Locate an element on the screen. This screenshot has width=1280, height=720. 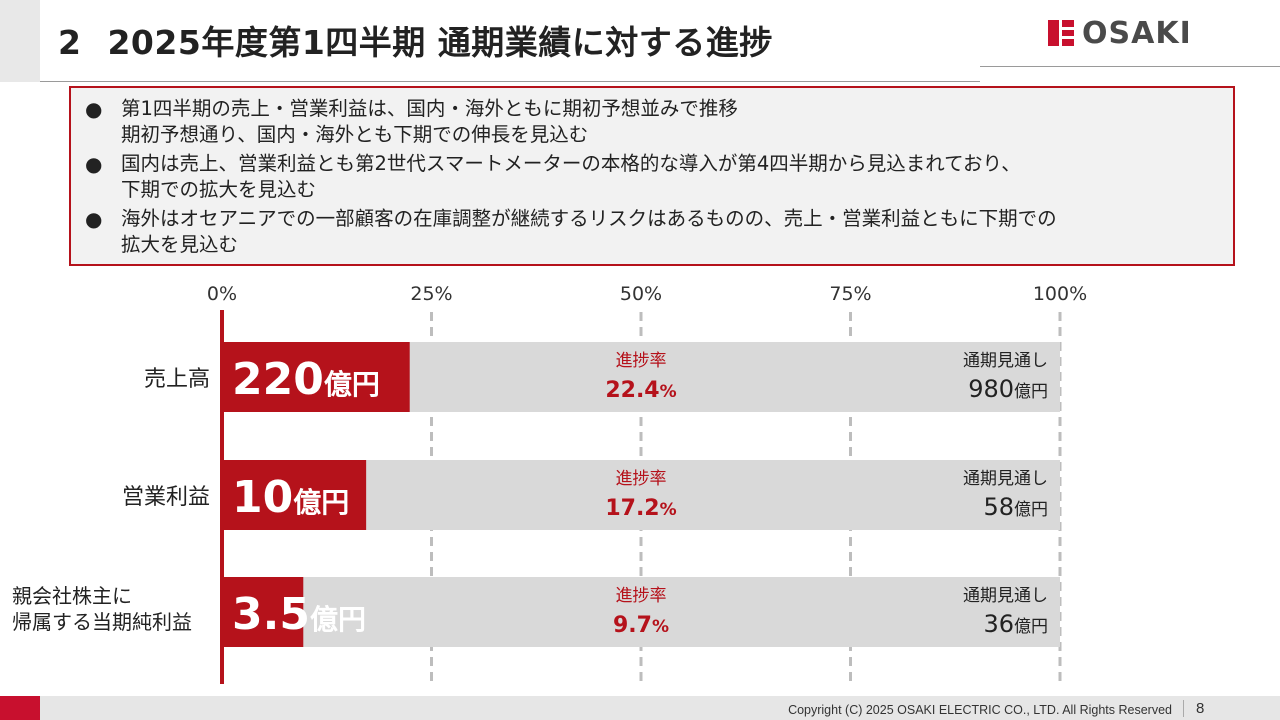
forecast-value: 36億円 is located at coordinates (1015, 624).